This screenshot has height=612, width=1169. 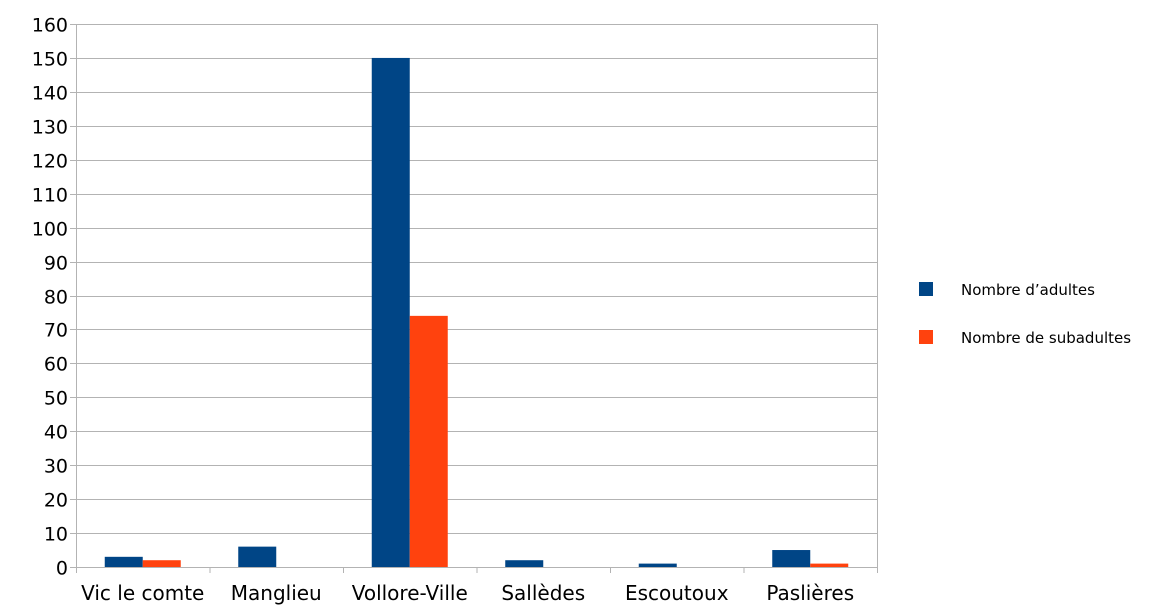 I want to click on y-tick-label: 80, so click(x=56, y=298).